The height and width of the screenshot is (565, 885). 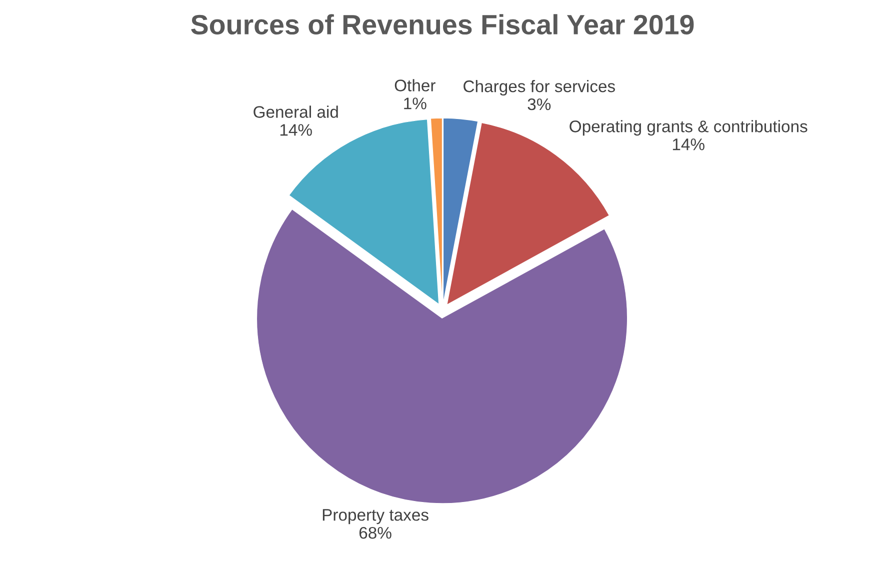 I want to click on chart-title: Sources of Revenues Fiscal Year 2019, so click(x=442, y=24).